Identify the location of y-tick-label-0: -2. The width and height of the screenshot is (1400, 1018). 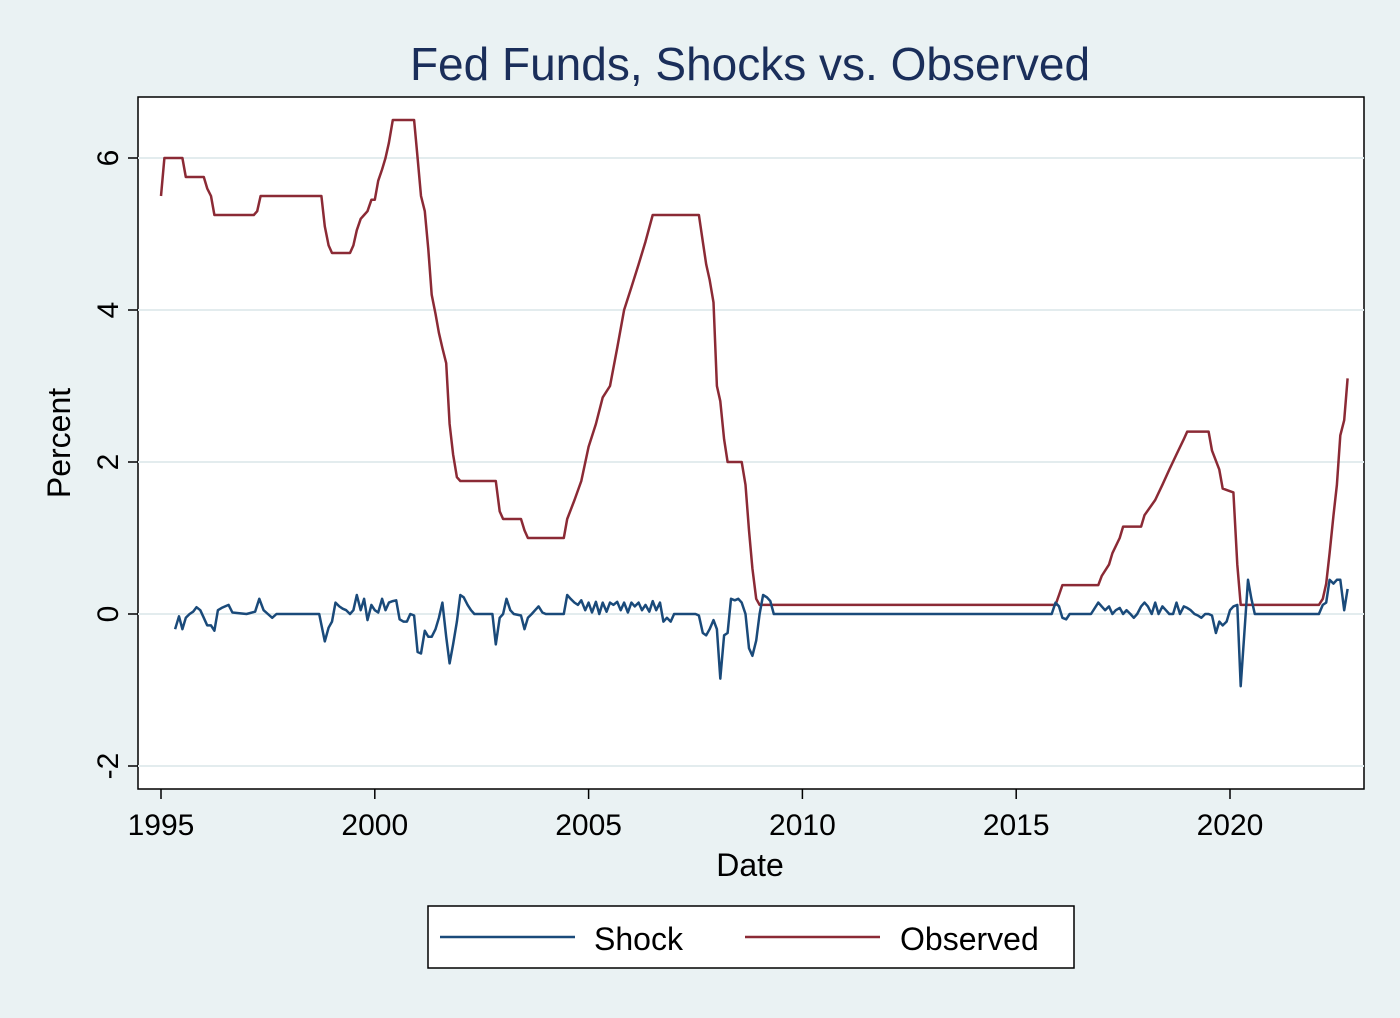
(108, 766).